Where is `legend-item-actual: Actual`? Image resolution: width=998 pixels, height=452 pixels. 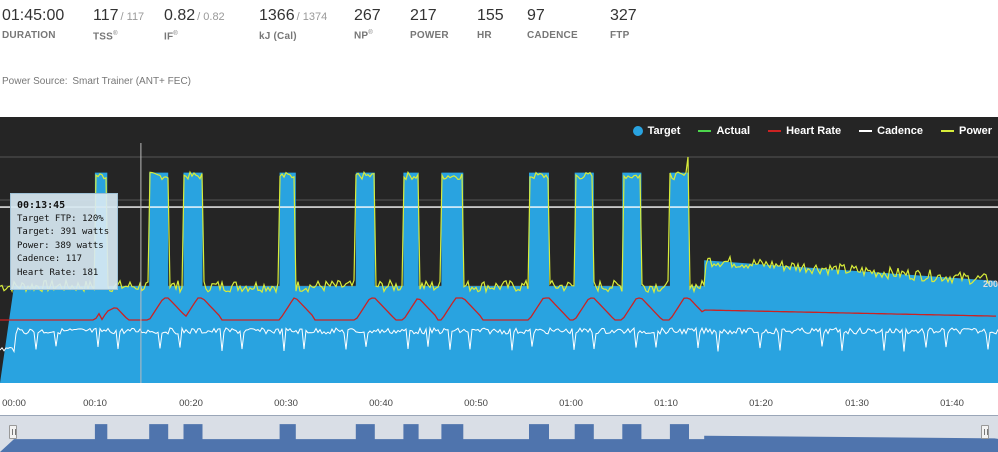
legend-item-actual: Actual is located at coordinates (724, 131).